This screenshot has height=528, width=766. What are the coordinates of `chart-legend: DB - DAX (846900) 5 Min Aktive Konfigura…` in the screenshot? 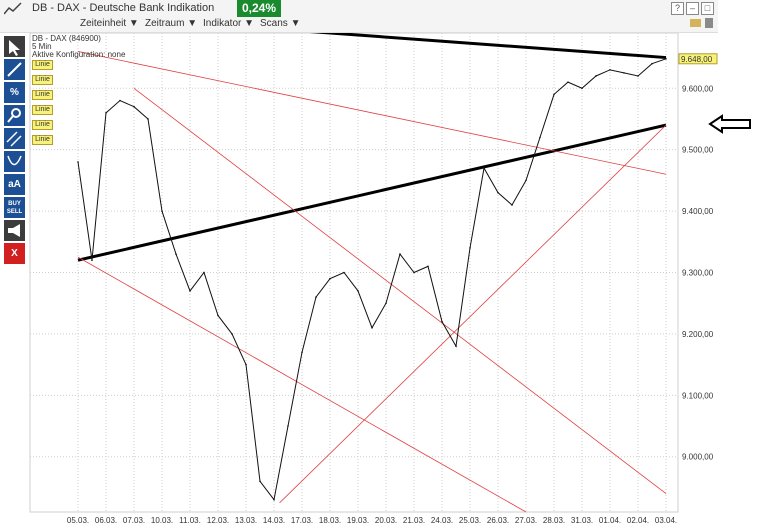 It's located at (78, 47).